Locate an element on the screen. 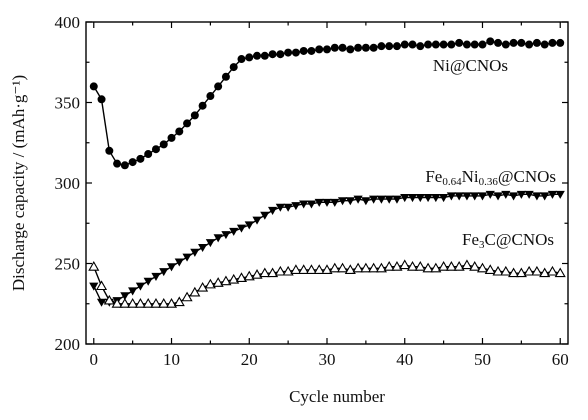 Image resolution: width=588 pixels, height=420 pixels. x-tick-label: 40 is located at coordinates (404, 359).